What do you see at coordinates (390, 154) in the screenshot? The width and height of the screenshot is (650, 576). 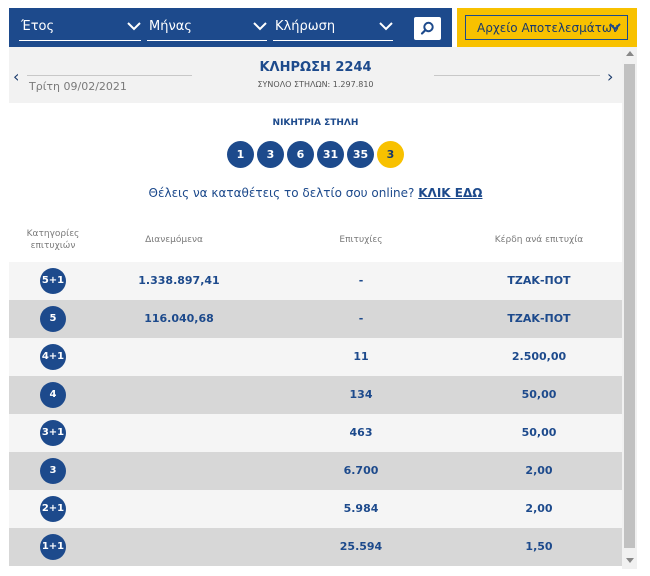 I see `joker-number-ball: 3` at bounding box center [390, 154].